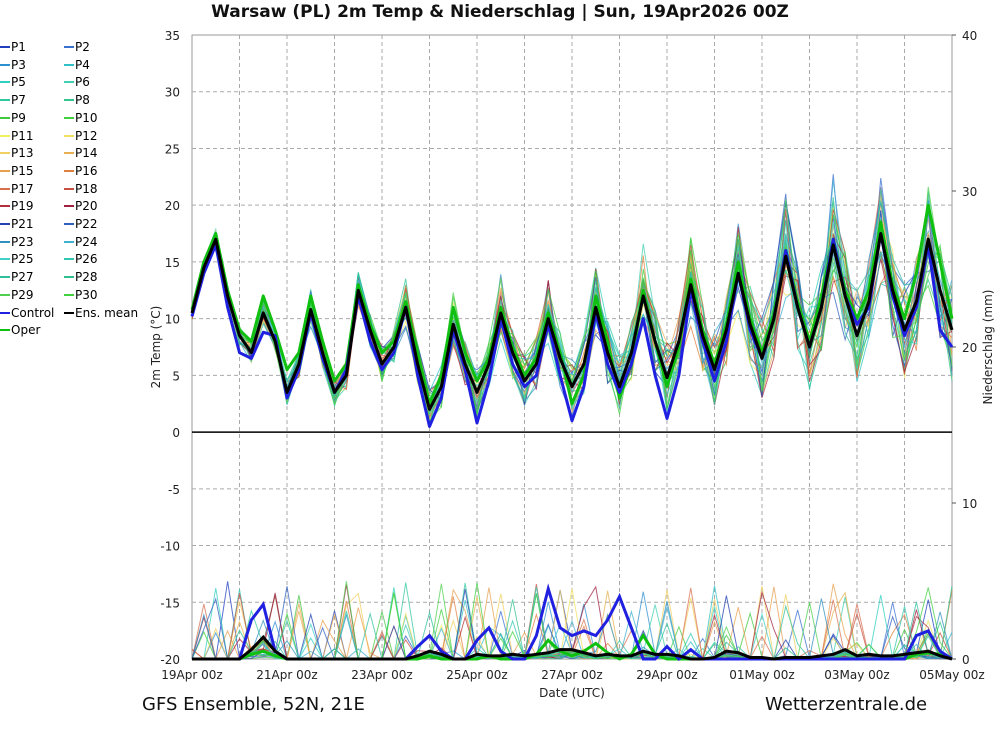 The width and height of the screenshot is (1000, 730). I want to click on legend-item: P3, so click(13, 65).